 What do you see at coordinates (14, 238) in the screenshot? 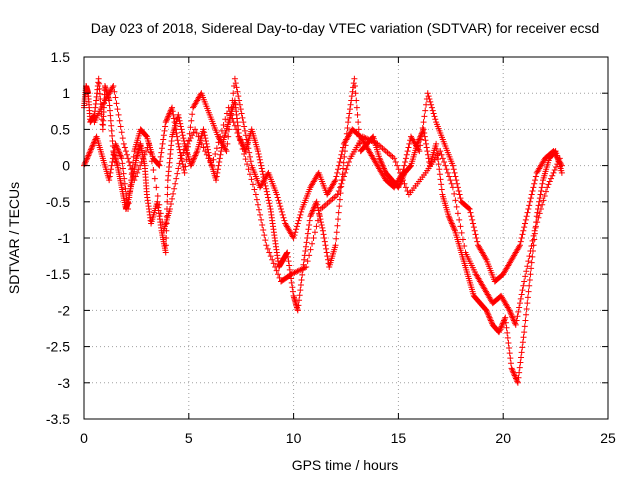
I see `y-axis-label: SDTVAR / TECUs` at bounding box center [14, 238].